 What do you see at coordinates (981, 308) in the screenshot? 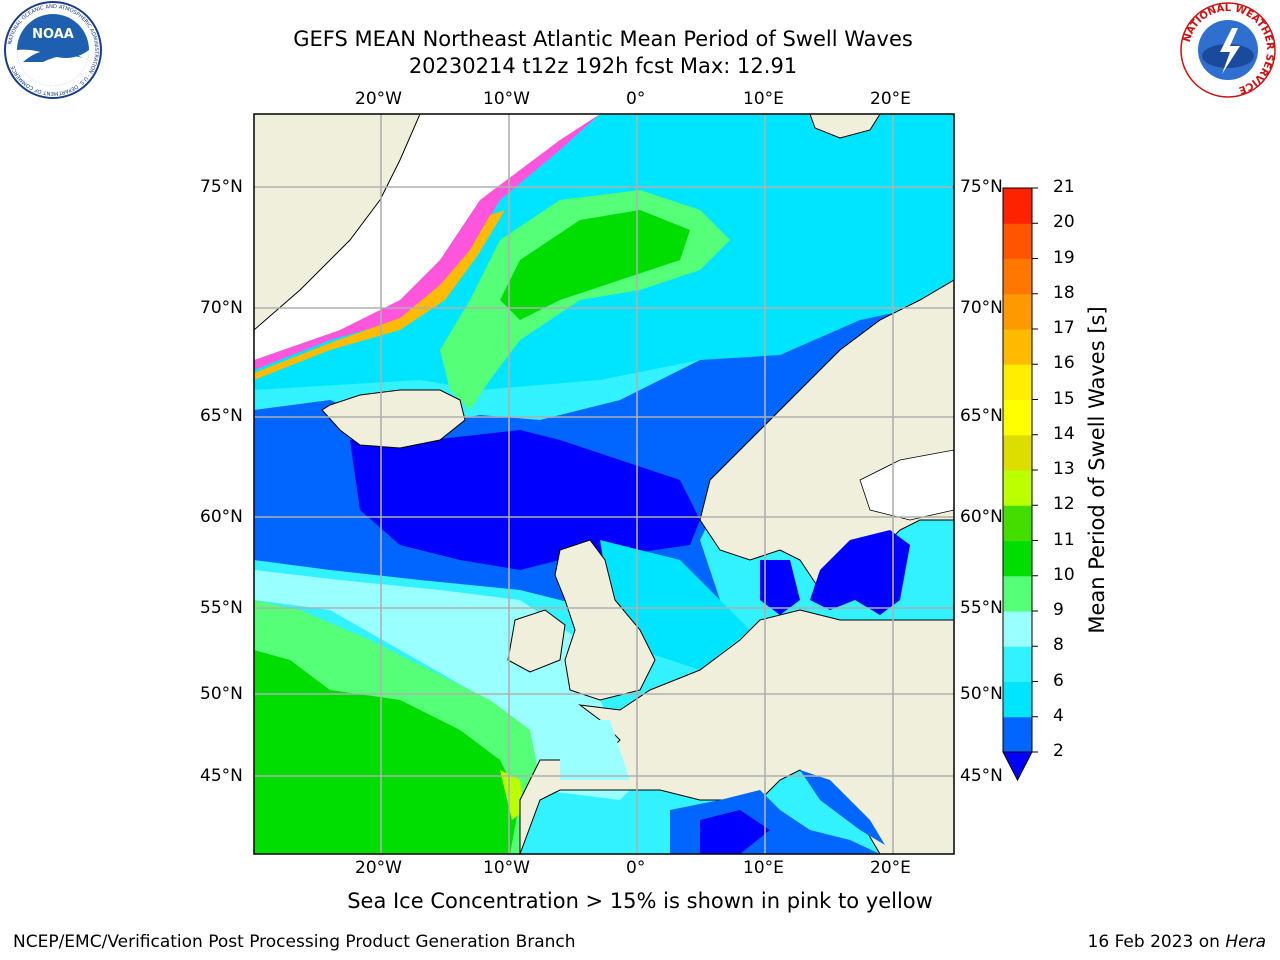
I see `lat-tick-right-70n: 70°N` at bounding box center [981, 308].